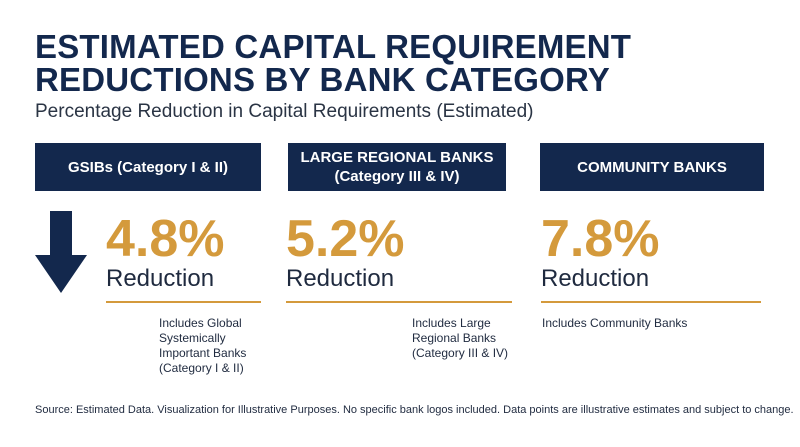  What do you see at coordinates (652, 167) in the screenshot?
I see `category-header-community: COMMUNITY BANKS` at bounding box center [652, 167].